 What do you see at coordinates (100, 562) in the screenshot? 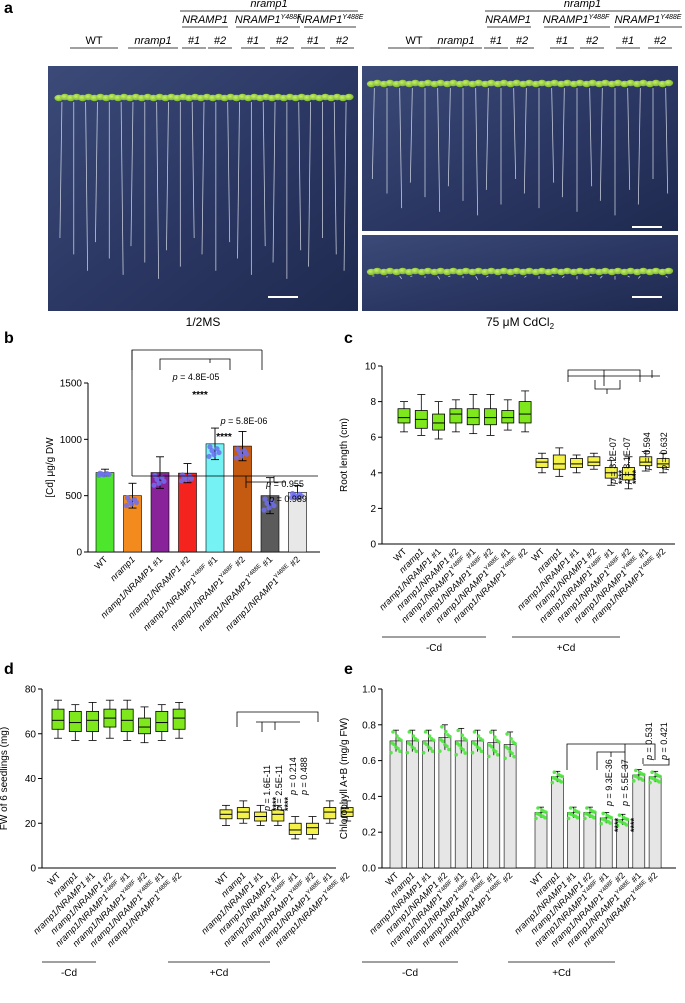
I see `label-base: WT` at bounding box center [100, 562].